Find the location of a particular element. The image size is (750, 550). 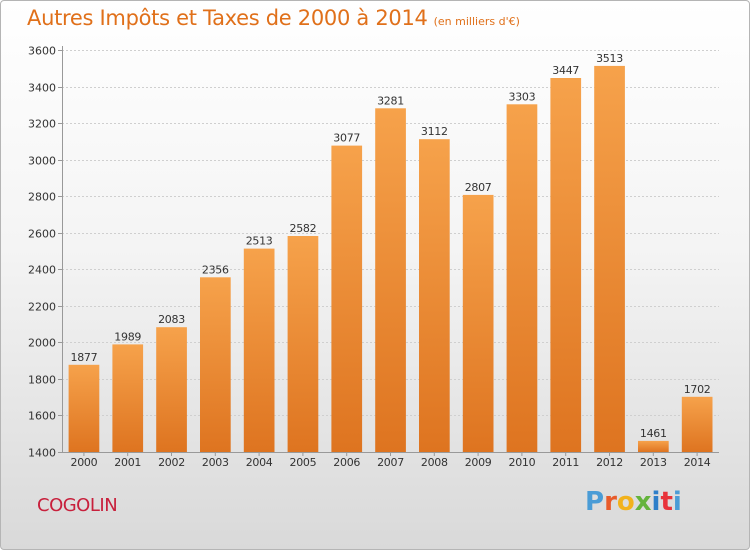

x-tick-label: 2008 is located at coordinates (434, 462).